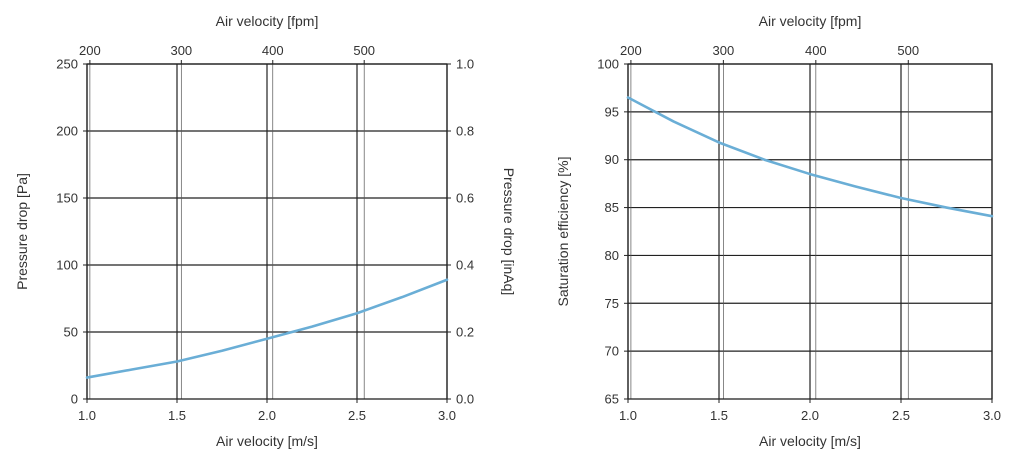  Describe the element at coordinates (74, 399) in the screenshot. I see `pressure-y-tick-label: 0` at that location.